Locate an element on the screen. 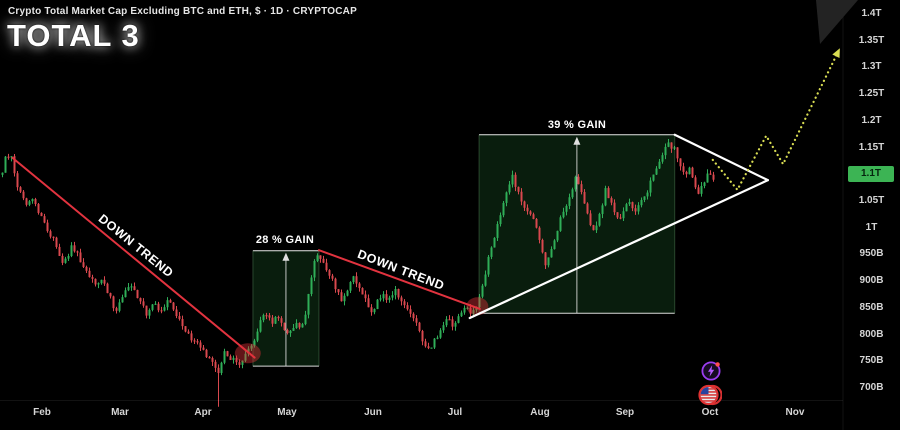  price-tick-label: 1.15T is located at coordinates (871, 147).